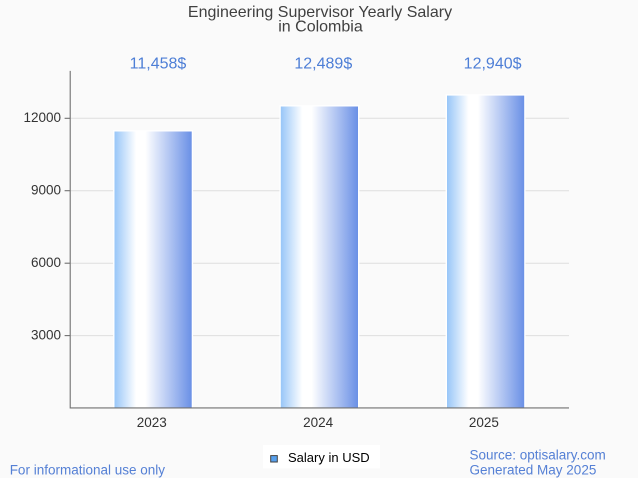  Describe the element at coordinates (533, 469) in the screenshot. I see `svg-text: Generated May 2025` at that location.